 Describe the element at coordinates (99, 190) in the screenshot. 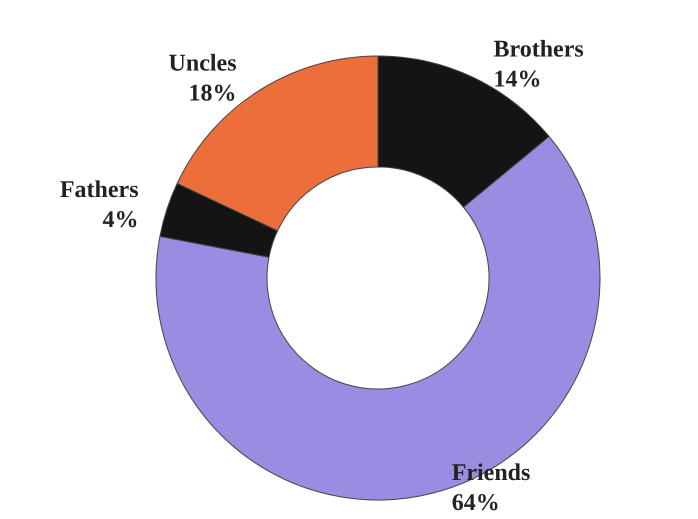

I see `slice-label: Fathers` at that location.